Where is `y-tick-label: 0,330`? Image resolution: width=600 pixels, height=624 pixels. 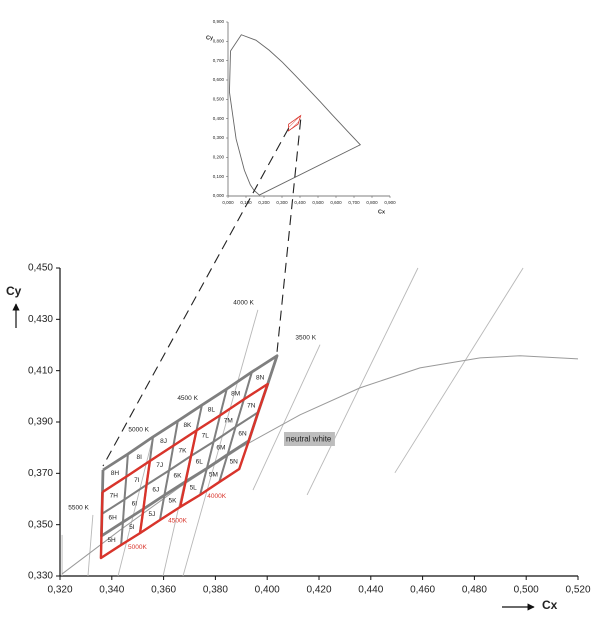 y-tick-label: 0,330 is located at coordinates (40, 576).